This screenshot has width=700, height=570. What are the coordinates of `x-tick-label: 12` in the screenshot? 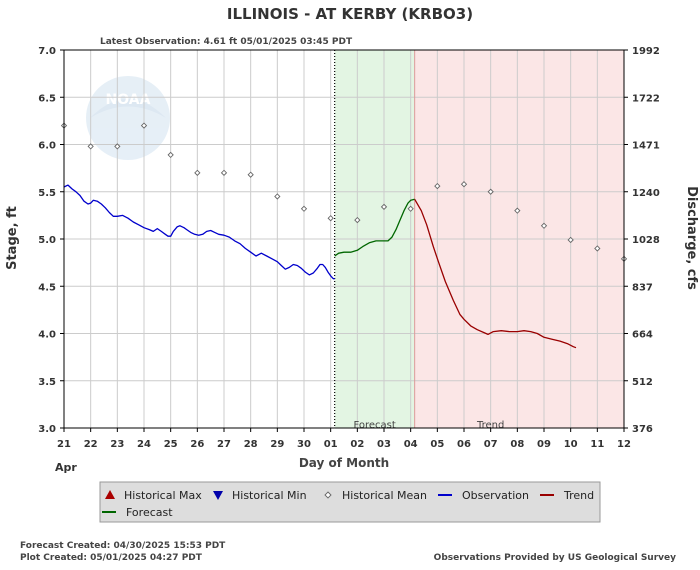 It's located at (624, 444).